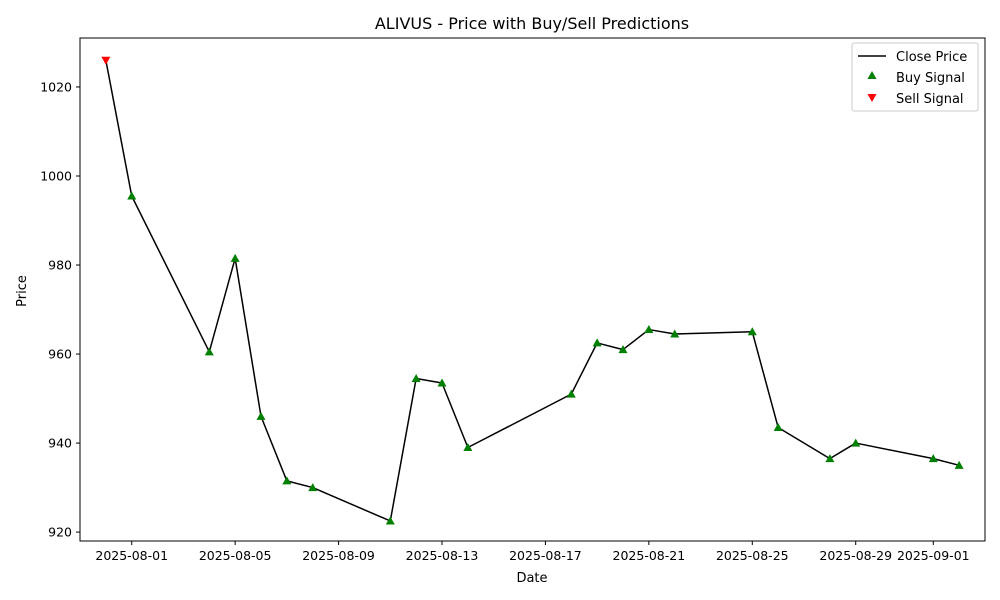 The height and width of the screenshot is (600, 1000). Describe the element at coordinates (752, 555) in the screenshot. I see `x-tick-label: 2025-08-25` at that location.